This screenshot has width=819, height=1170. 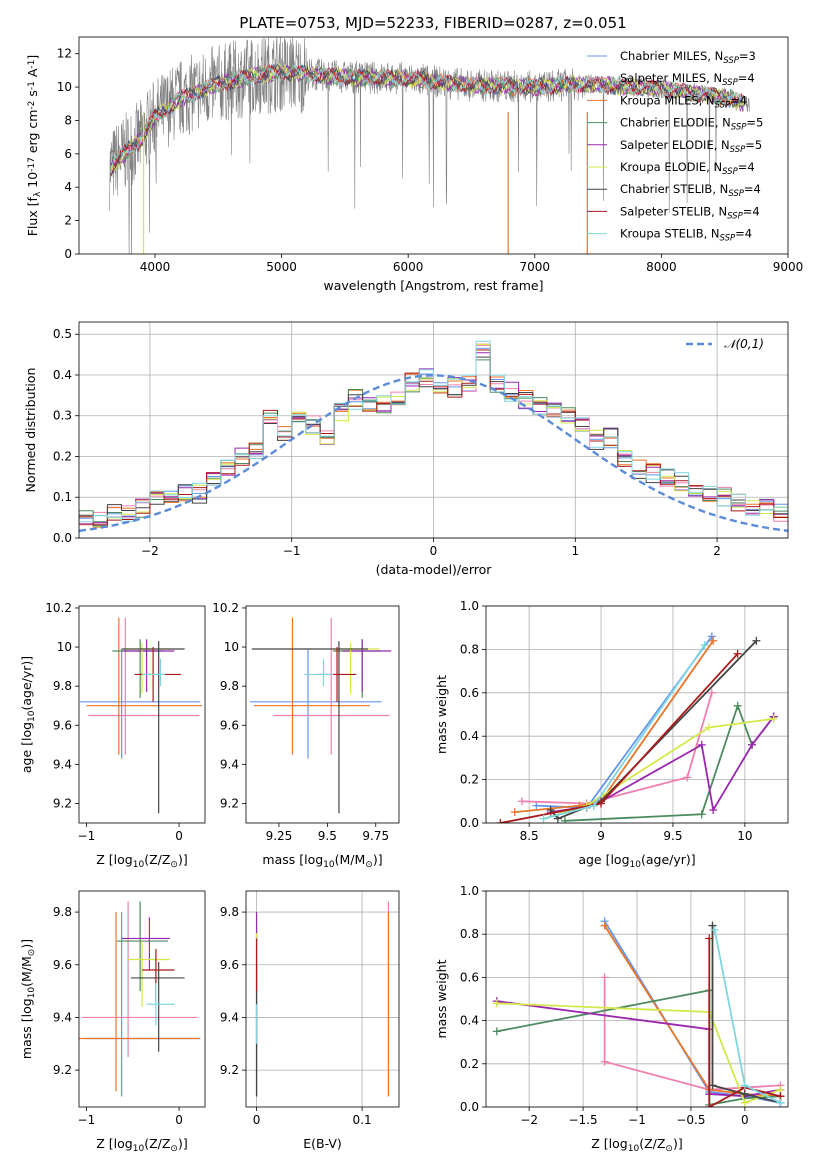 What do you see at coordinates (150, 551) in the screenshot?
I see `x-tick-label: −2` at bounding box center [150, 551].